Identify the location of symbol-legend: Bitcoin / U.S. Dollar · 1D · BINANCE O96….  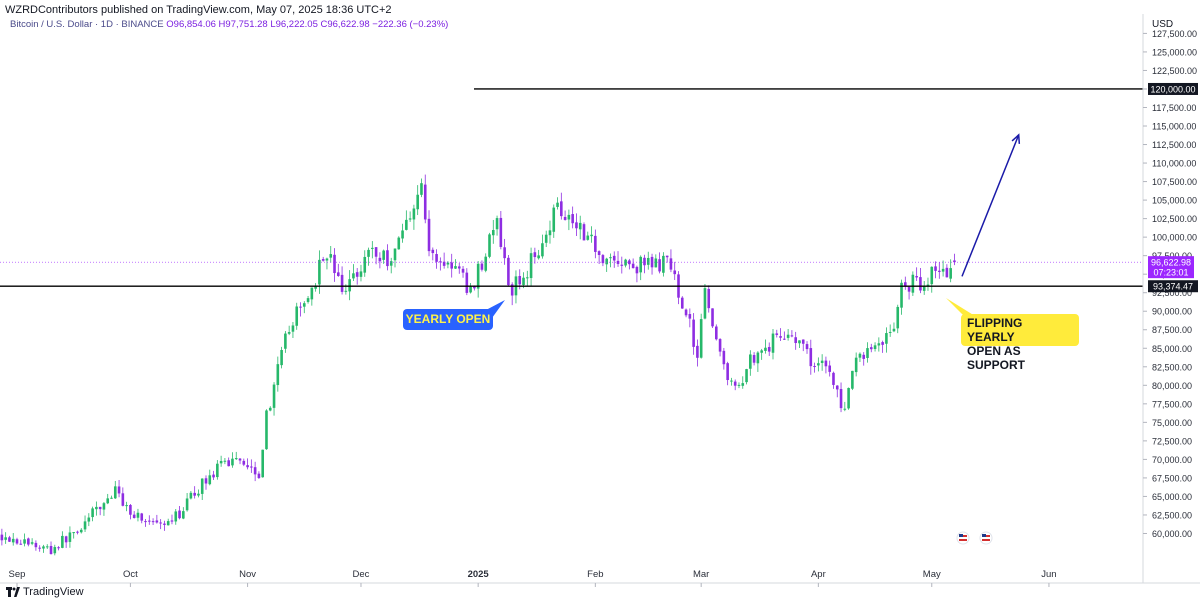
(229, 24).